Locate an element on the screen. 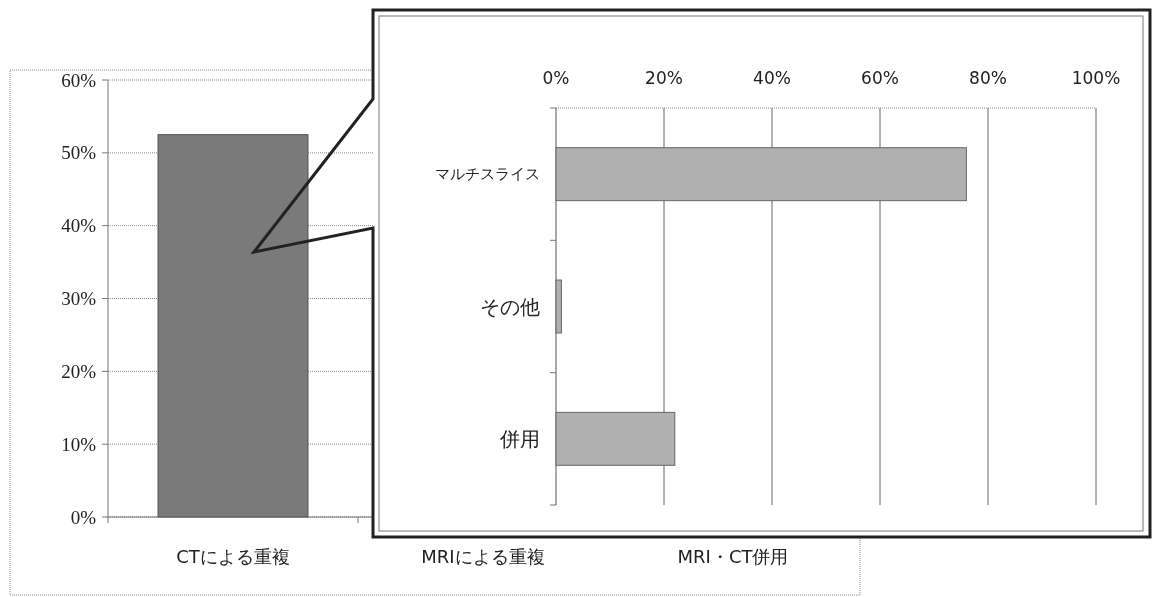  x-tick-label: MRI・CT併用 is located at coordinates (733, 556).